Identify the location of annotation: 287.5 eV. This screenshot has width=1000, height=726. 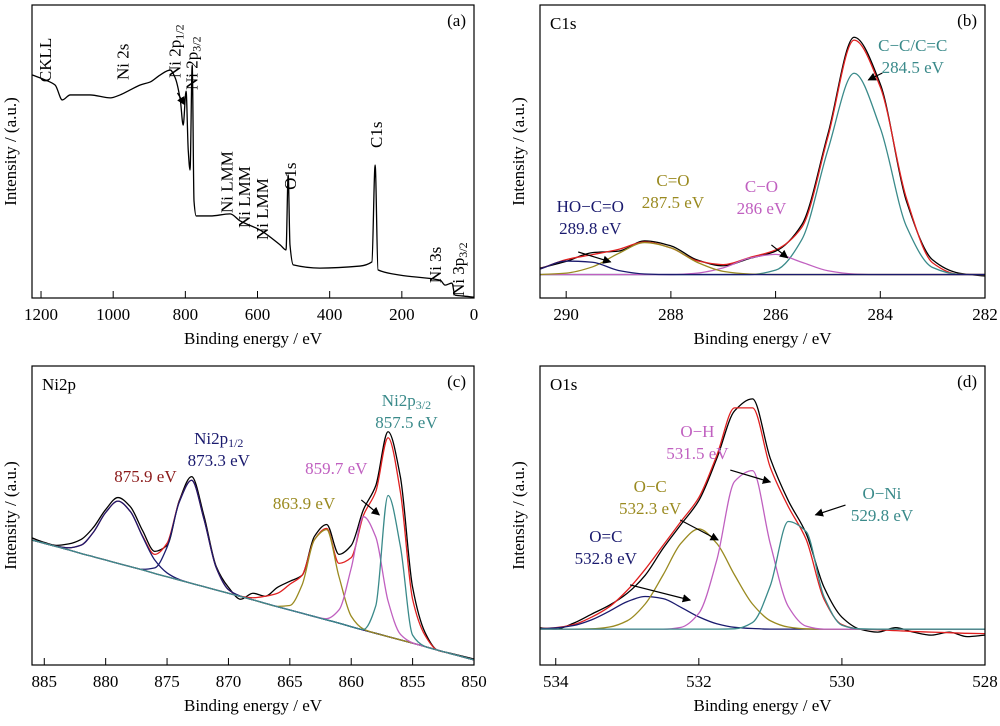
(673, 202).